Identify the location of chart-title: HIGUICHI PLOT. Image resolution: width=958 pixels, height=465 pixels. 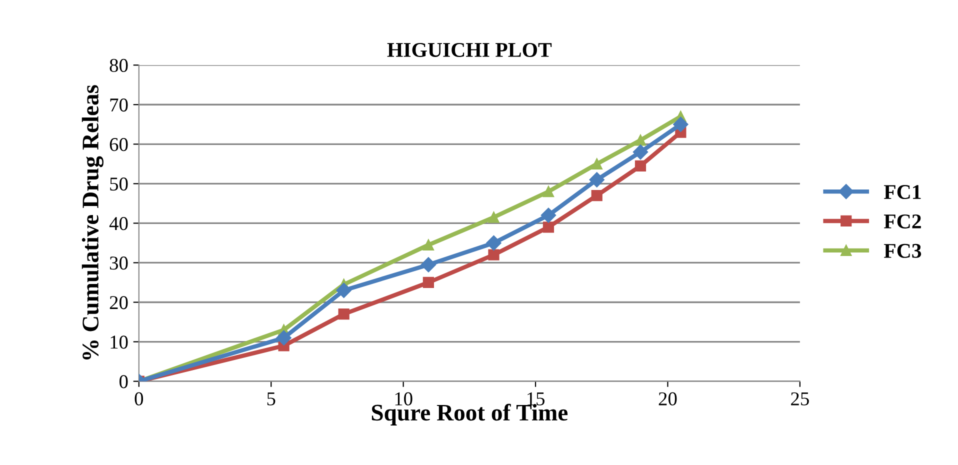
(469, 49).